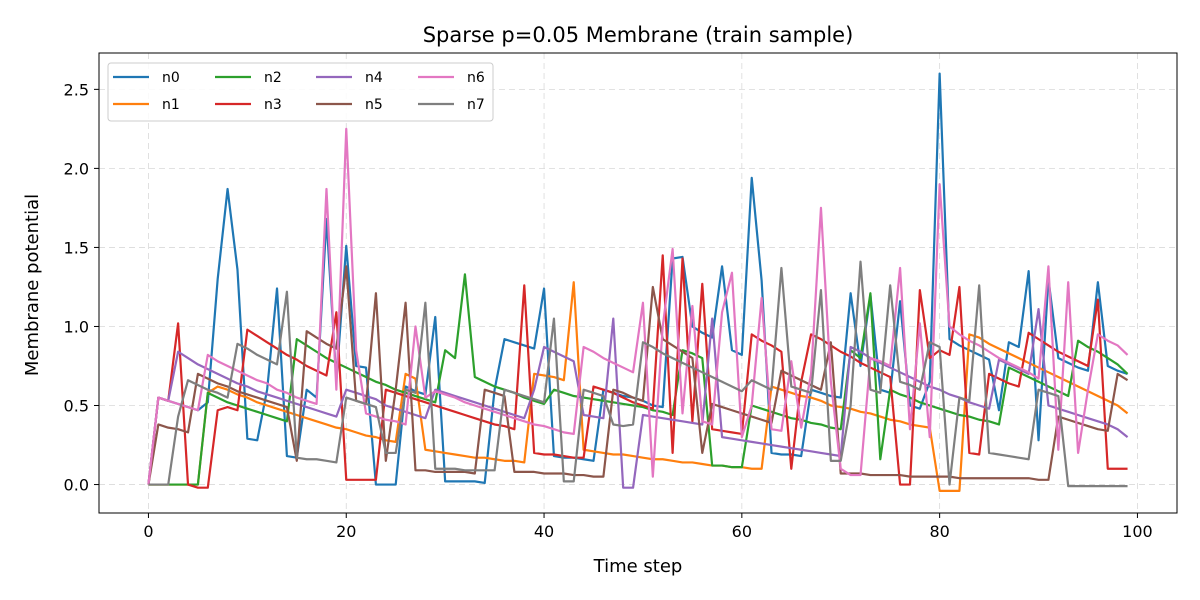  Describe the element at coordinates (346, 531) in the screenshot. I see `x-tick-label: 20` at that location.